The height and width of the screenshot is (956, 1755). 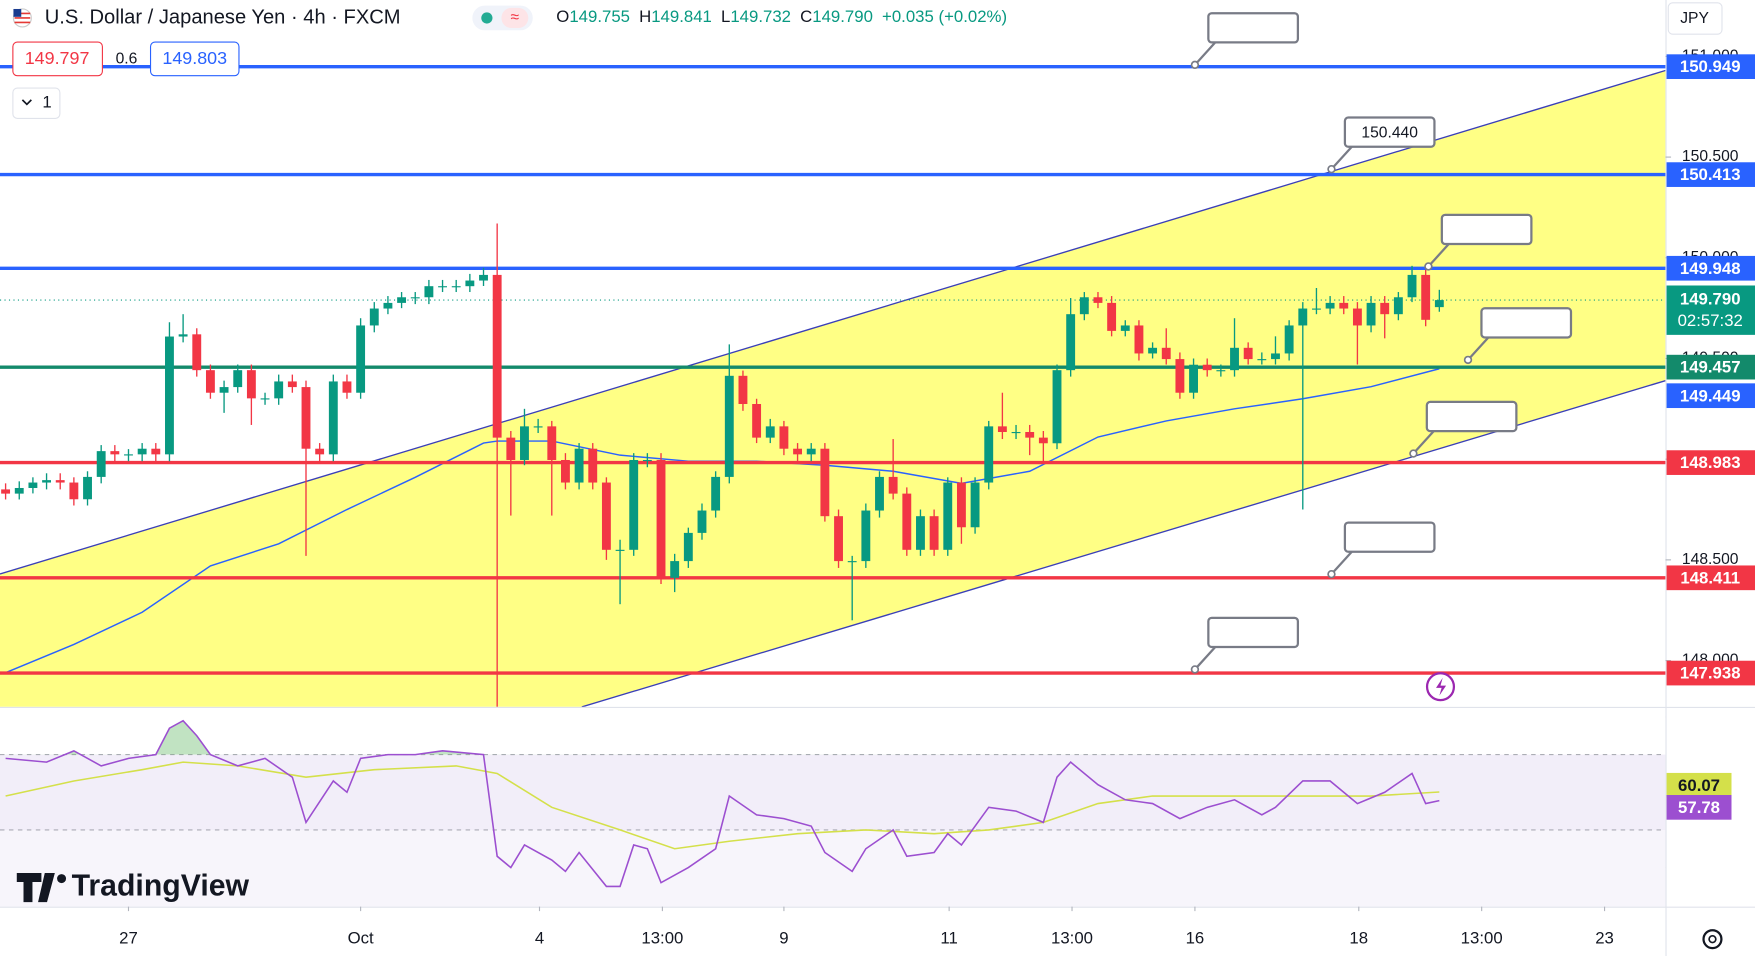 I want to click on y-tick-label: 150.500, so click(x=1710, y=156).